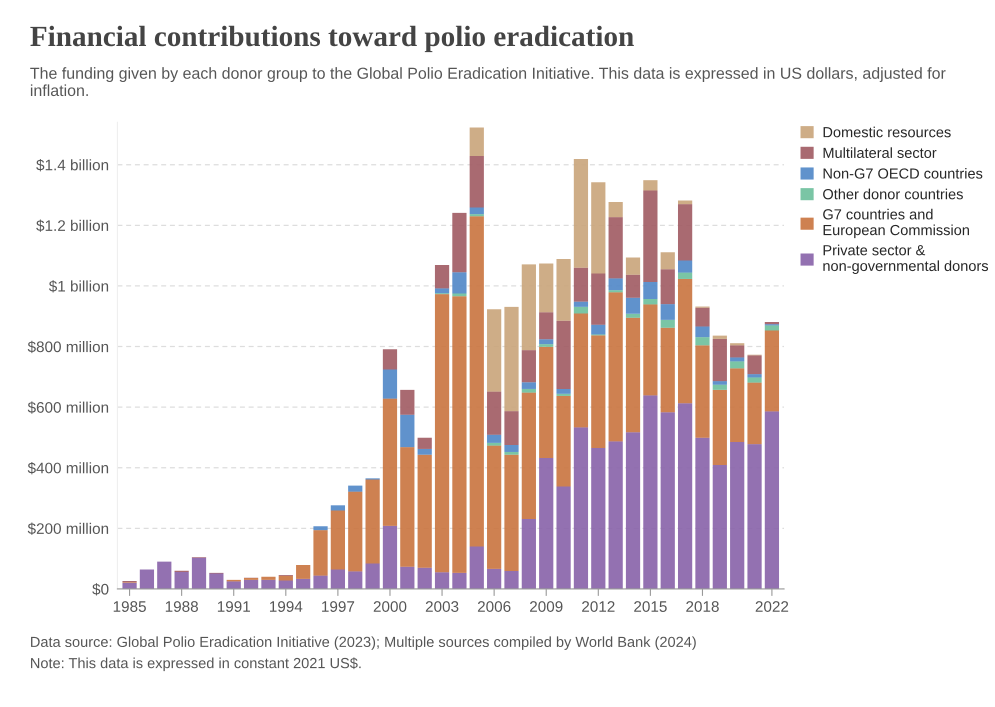 This screenshot has width=995, height=707. What do you see at coordinates (100, 589) in the screenshot?
I see `y-tick-label: $0` at bounding box center [100, 589].